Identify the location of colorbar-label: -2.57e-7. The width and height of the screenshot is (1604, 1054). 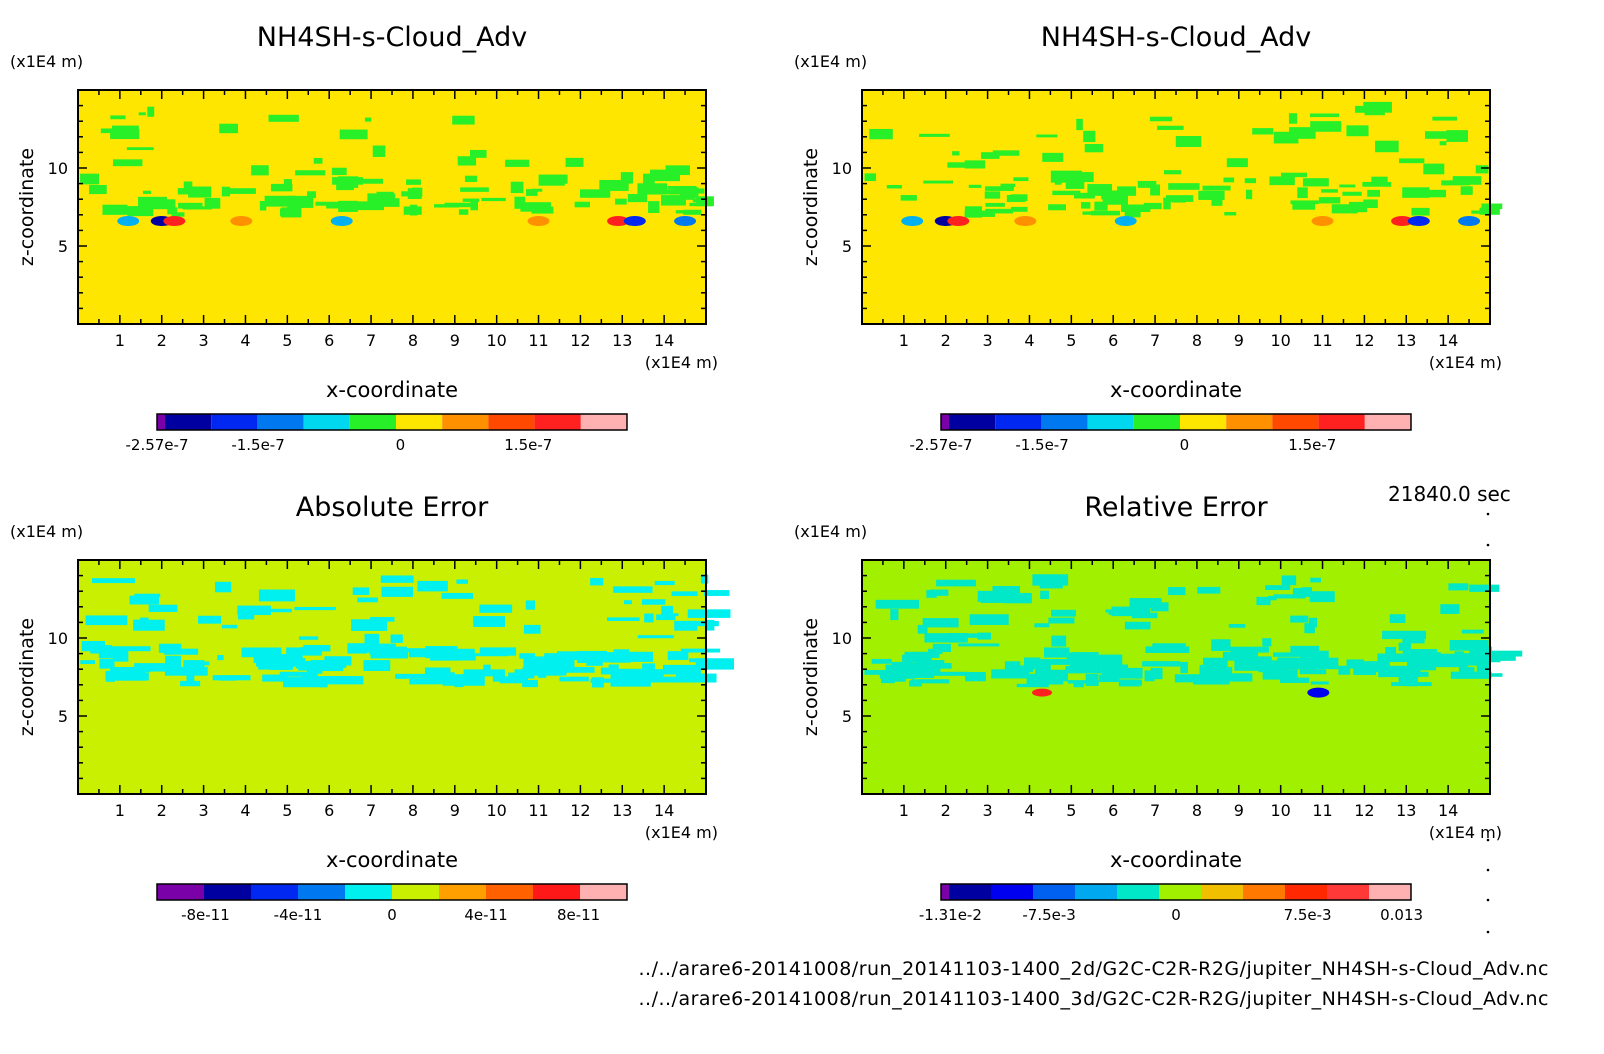
(941, 445).